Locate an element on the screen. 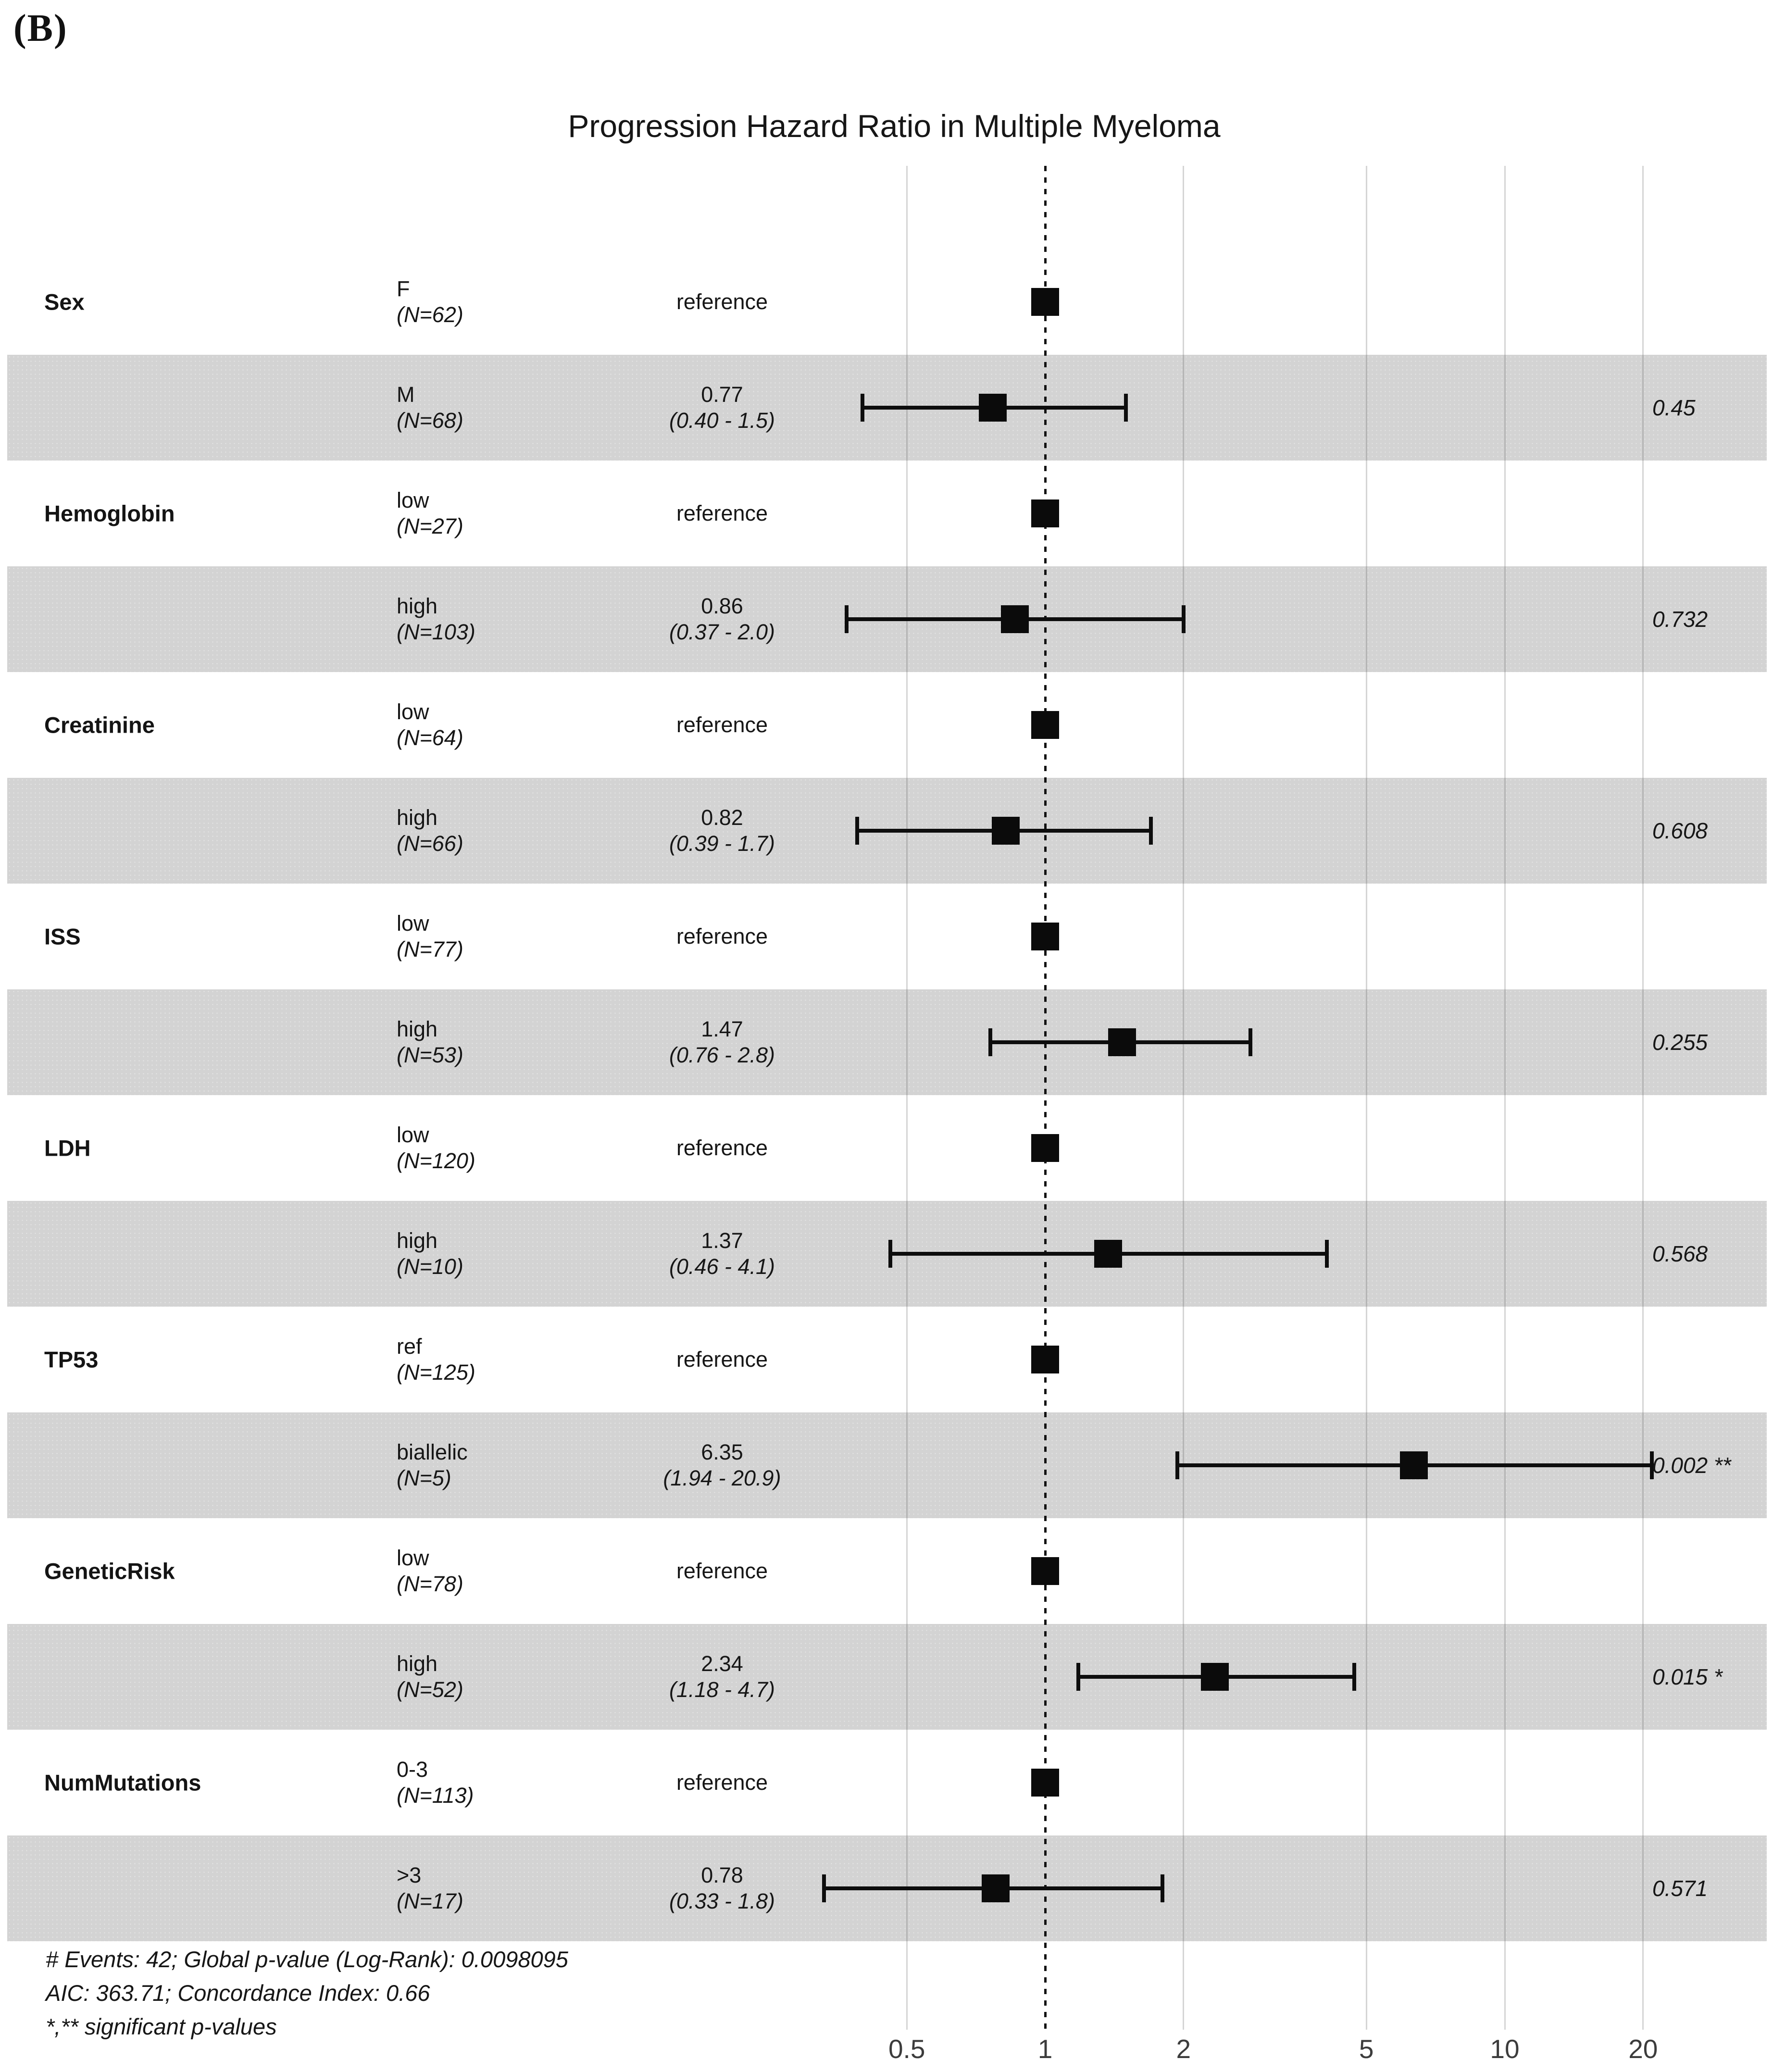 The image size is (1773, 2072). estimate-ci: (0.37 - 2.0) is located at coordinates (722, 632).